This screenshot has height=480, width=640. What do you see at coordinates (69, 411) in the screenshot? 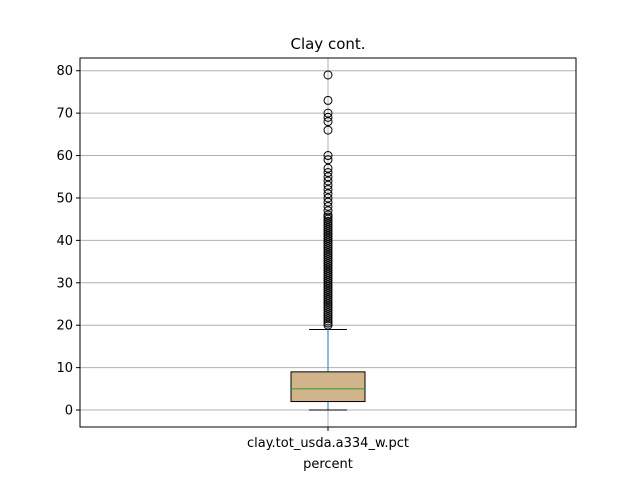
I see `y-tick-label: 0` at bounding box center [69, 411].